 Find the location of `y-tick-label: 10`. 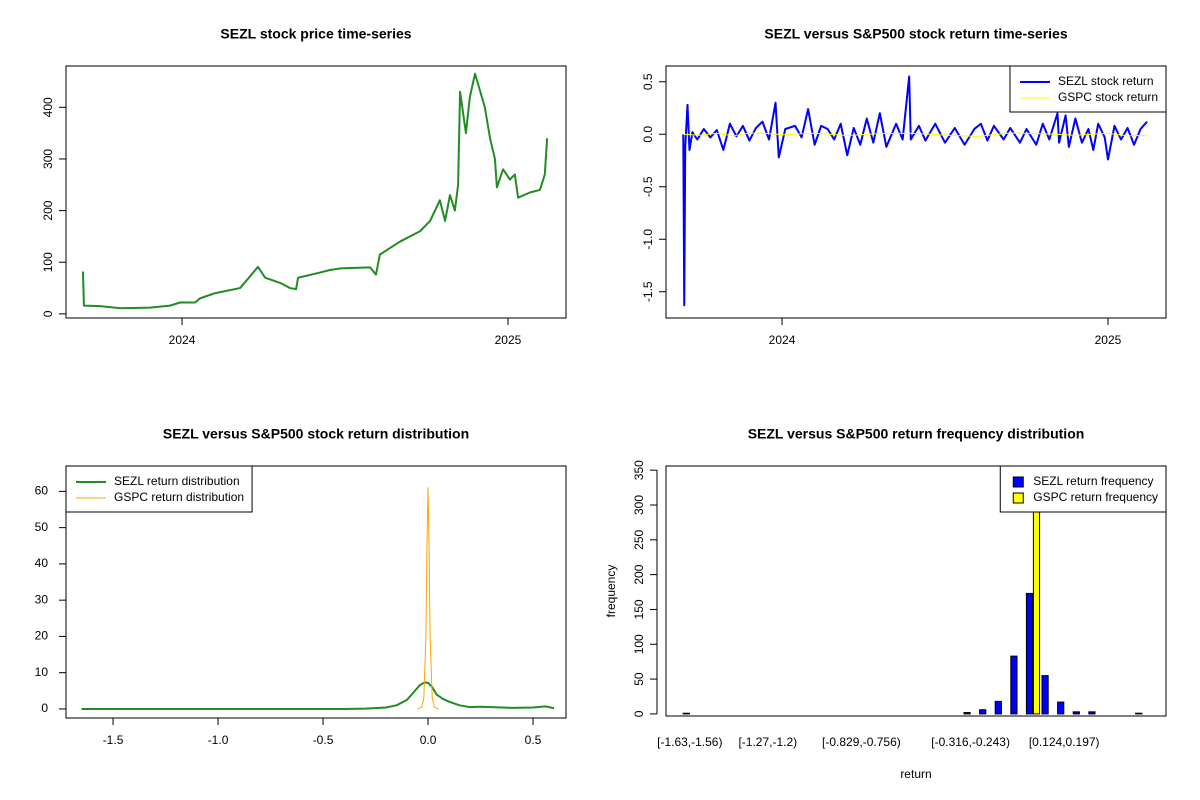

y-tick-label: 10 is located at coordinates (42, 672).